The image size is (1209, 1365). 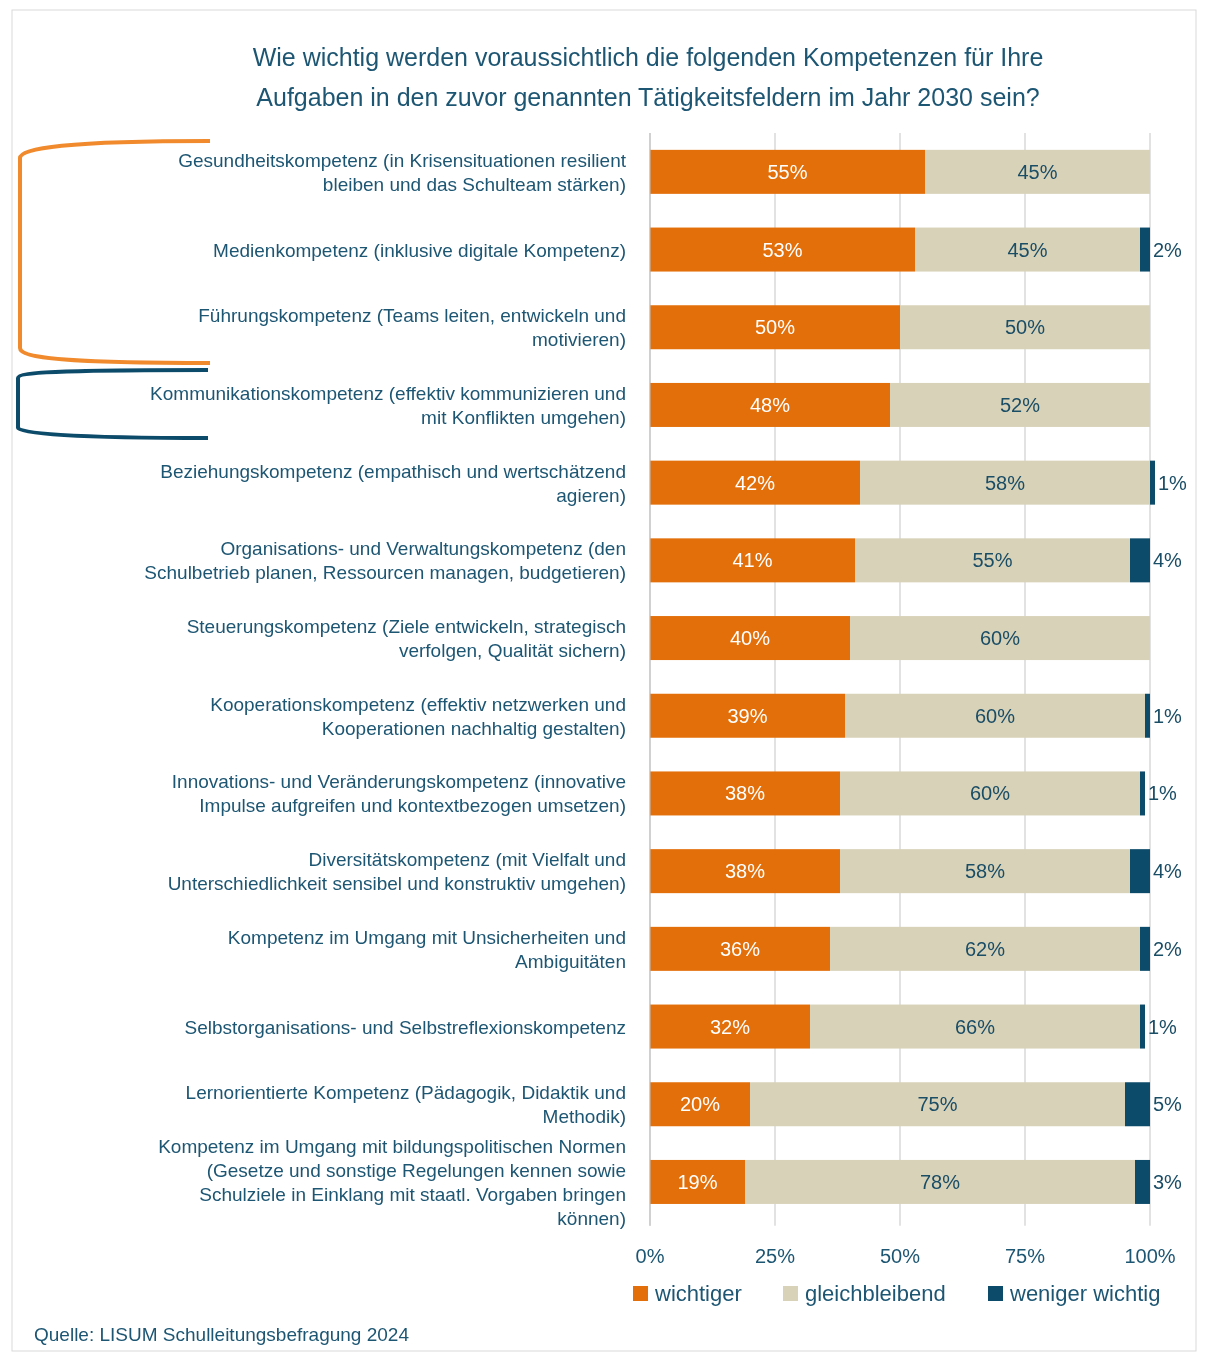 I want to click on y-tick-label: Lernorientierte Kompetenz (Pädagogik, Didaktik und Methodik), so click(x=405, y=1105).